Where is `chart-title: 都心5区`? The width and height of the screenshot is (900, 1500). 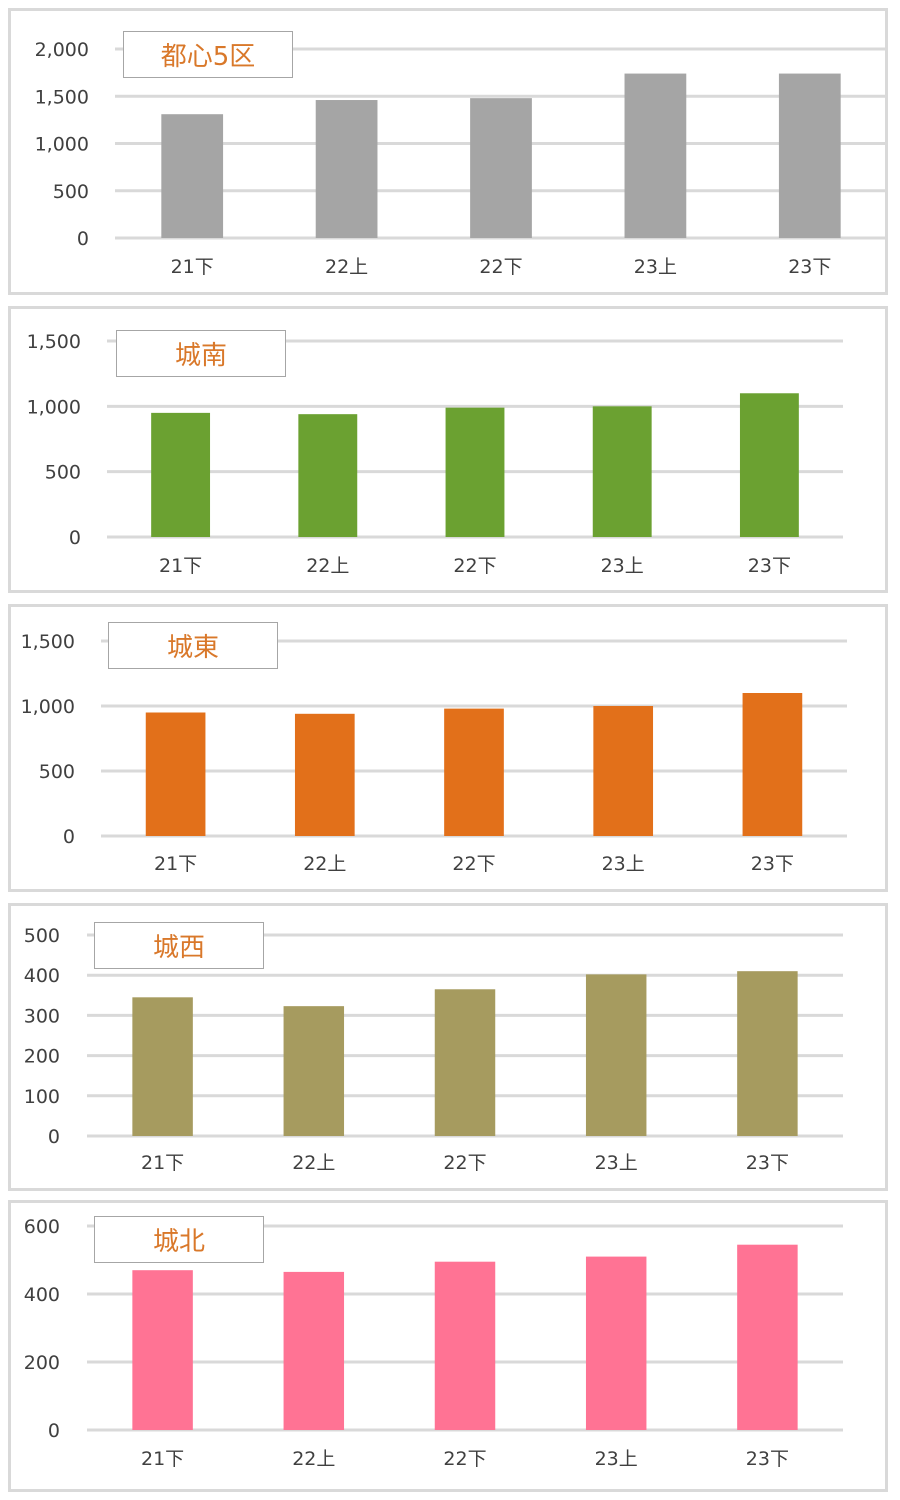 chart-title: 都心5区 is located at coordinates (208, 54).